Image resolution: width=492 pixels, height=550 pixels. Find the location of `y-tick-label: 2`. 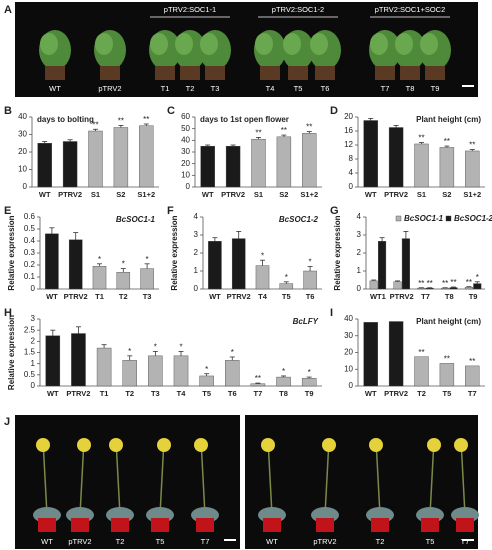

y-tick-label: 2 is located at coordinates (196, 252).